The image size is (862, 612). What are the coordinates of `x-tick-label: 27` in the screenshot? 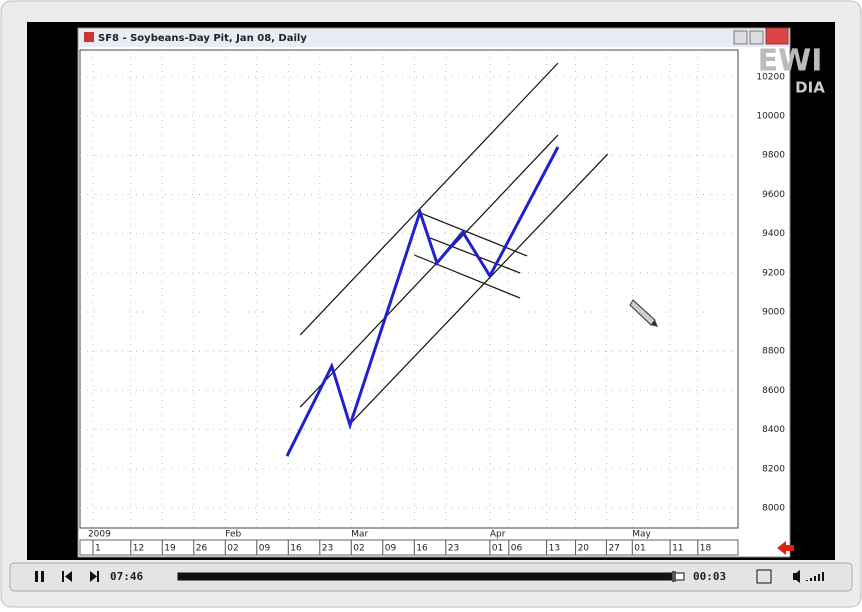 It's located at (613, 549).